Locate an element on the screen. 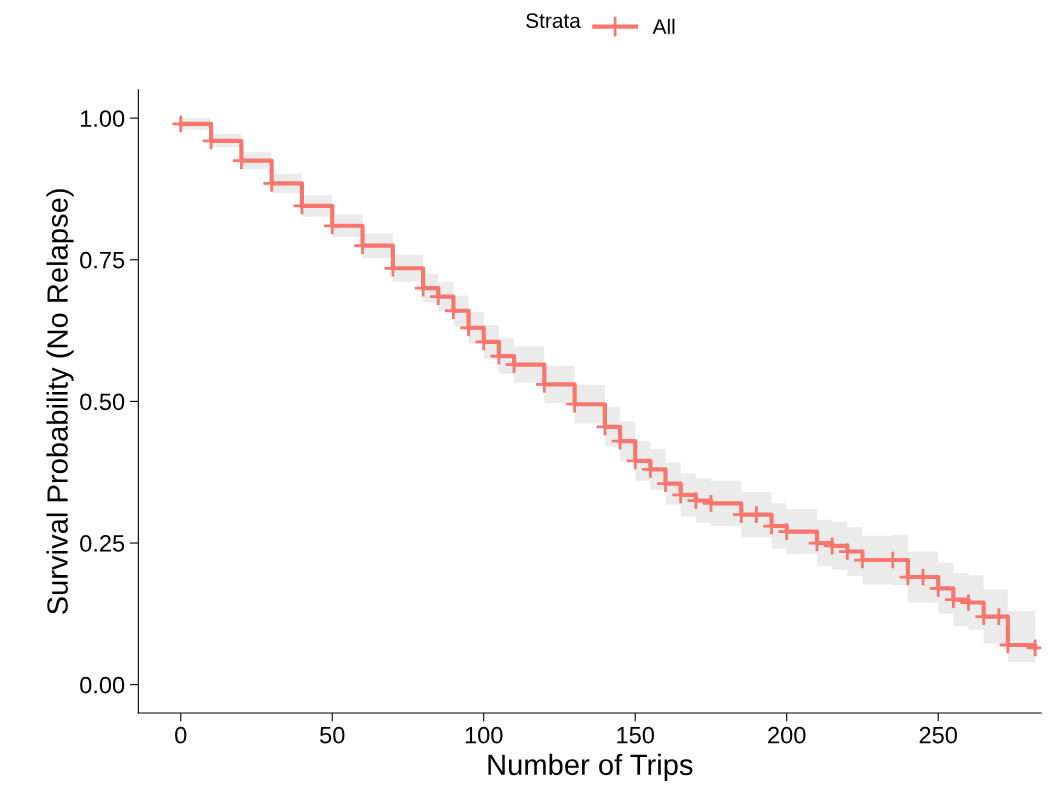  x-tick-label: 50 is located at coordinates (332, 735).